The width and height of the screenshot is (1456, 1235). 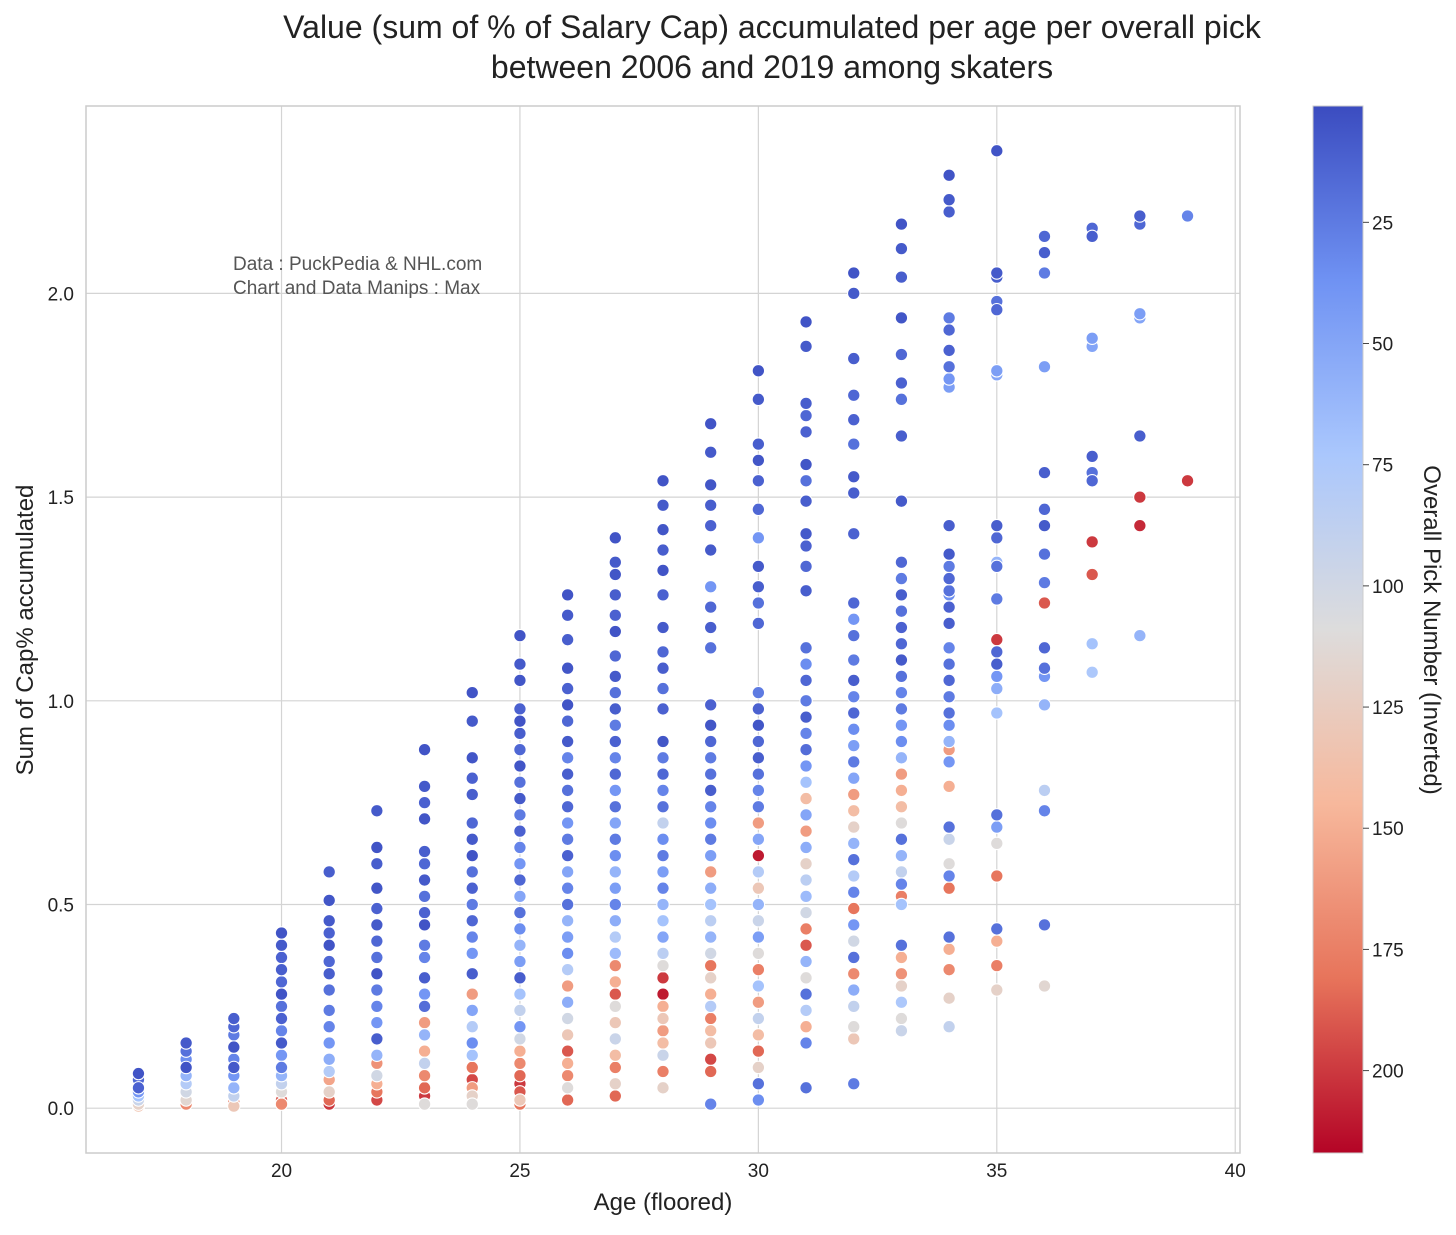 What do you see at coordinates (61, 1109) in the screenshot?
I see `y-tick-label: 0.0` at bounding box center [61, 1109].